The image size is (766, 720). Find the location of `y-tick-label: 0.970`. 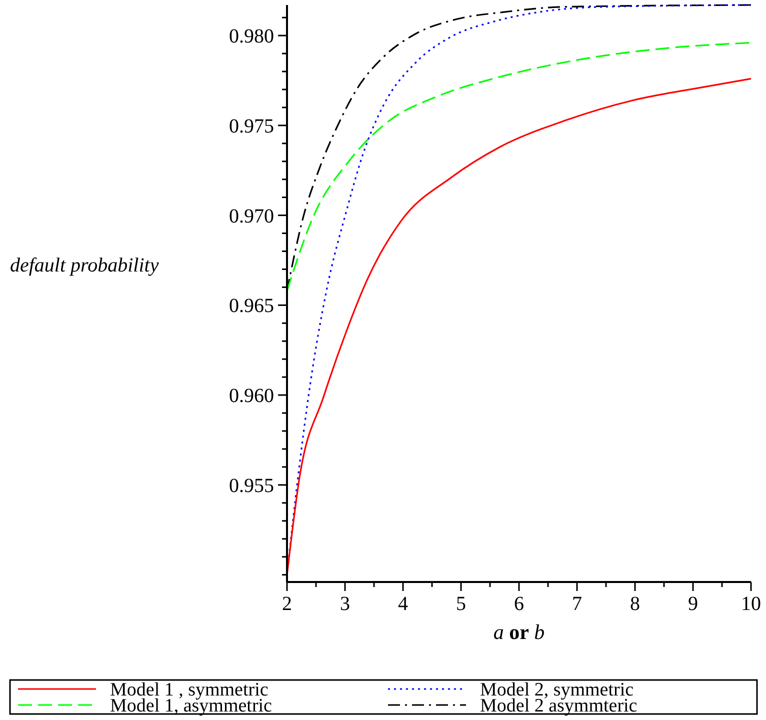

y-tick-label: 0.970 is located at coordinates (251, 216).